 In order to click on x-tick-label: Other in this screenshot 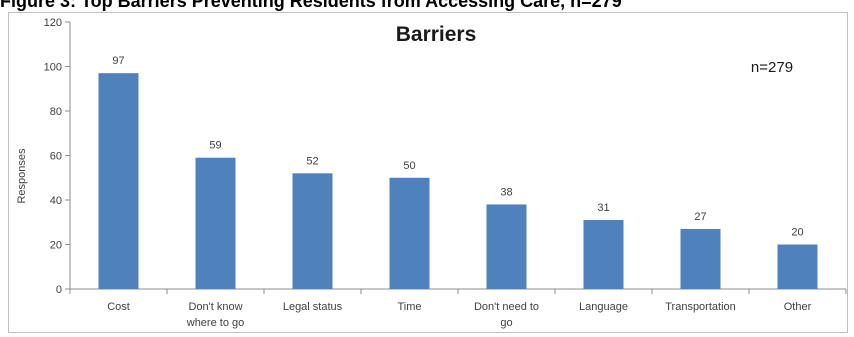, I will do `click(798, 307)`.